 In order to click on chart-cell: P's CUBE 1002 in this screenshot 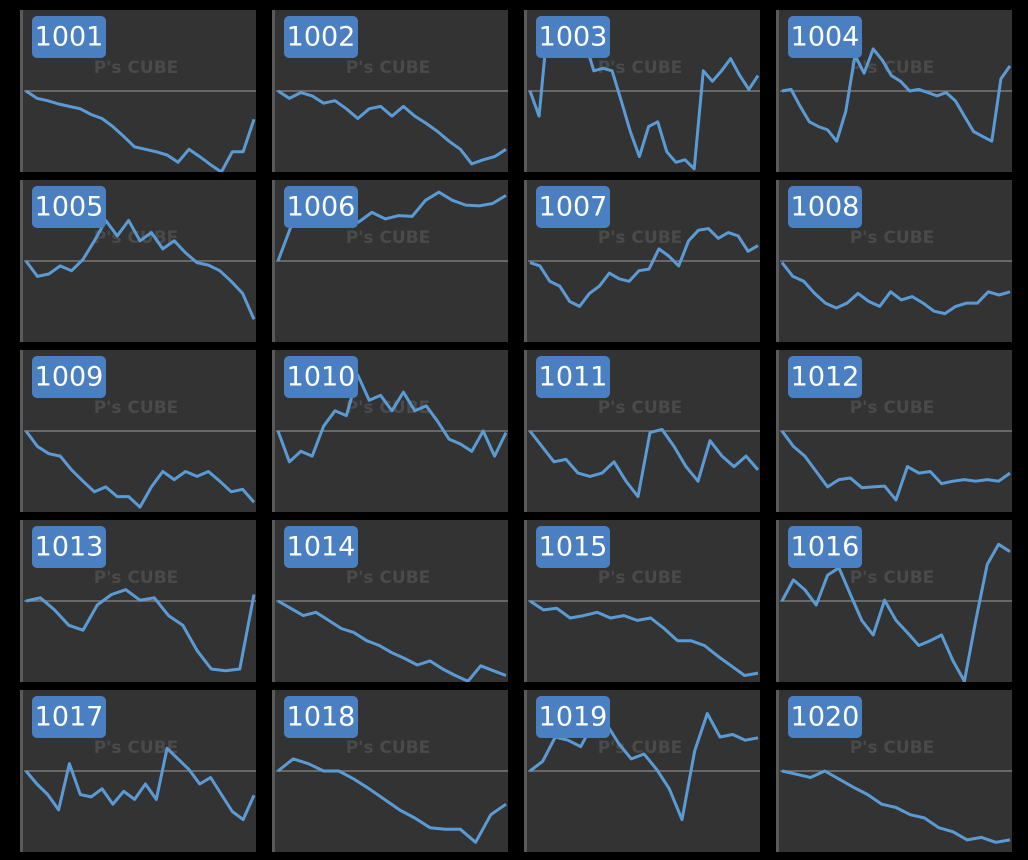, I will do `click(390, 91)`.